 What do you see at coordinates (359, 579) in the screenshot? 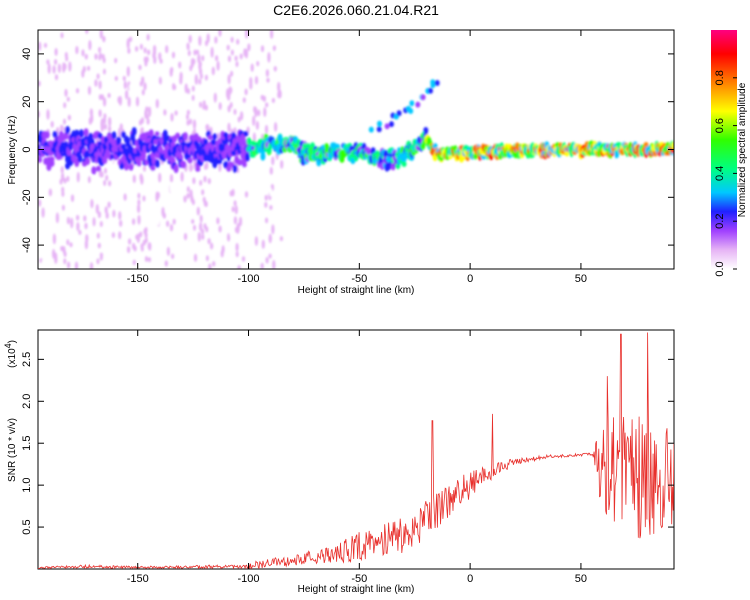
I see `x-tick-label: -50` at bounding box center [359, 579].